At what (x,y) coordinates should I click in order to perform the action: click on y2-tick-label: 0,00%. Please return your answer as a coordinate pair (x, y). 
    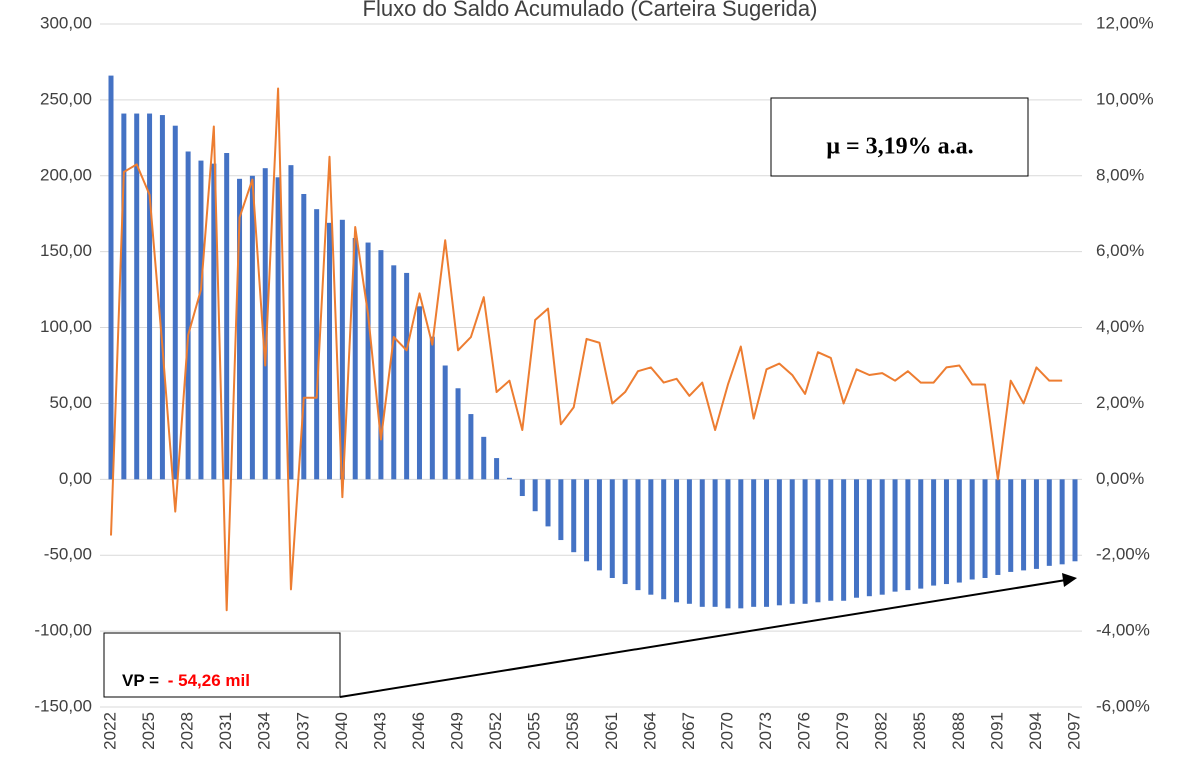
    Looking at the image, I should click on (1120, 478).